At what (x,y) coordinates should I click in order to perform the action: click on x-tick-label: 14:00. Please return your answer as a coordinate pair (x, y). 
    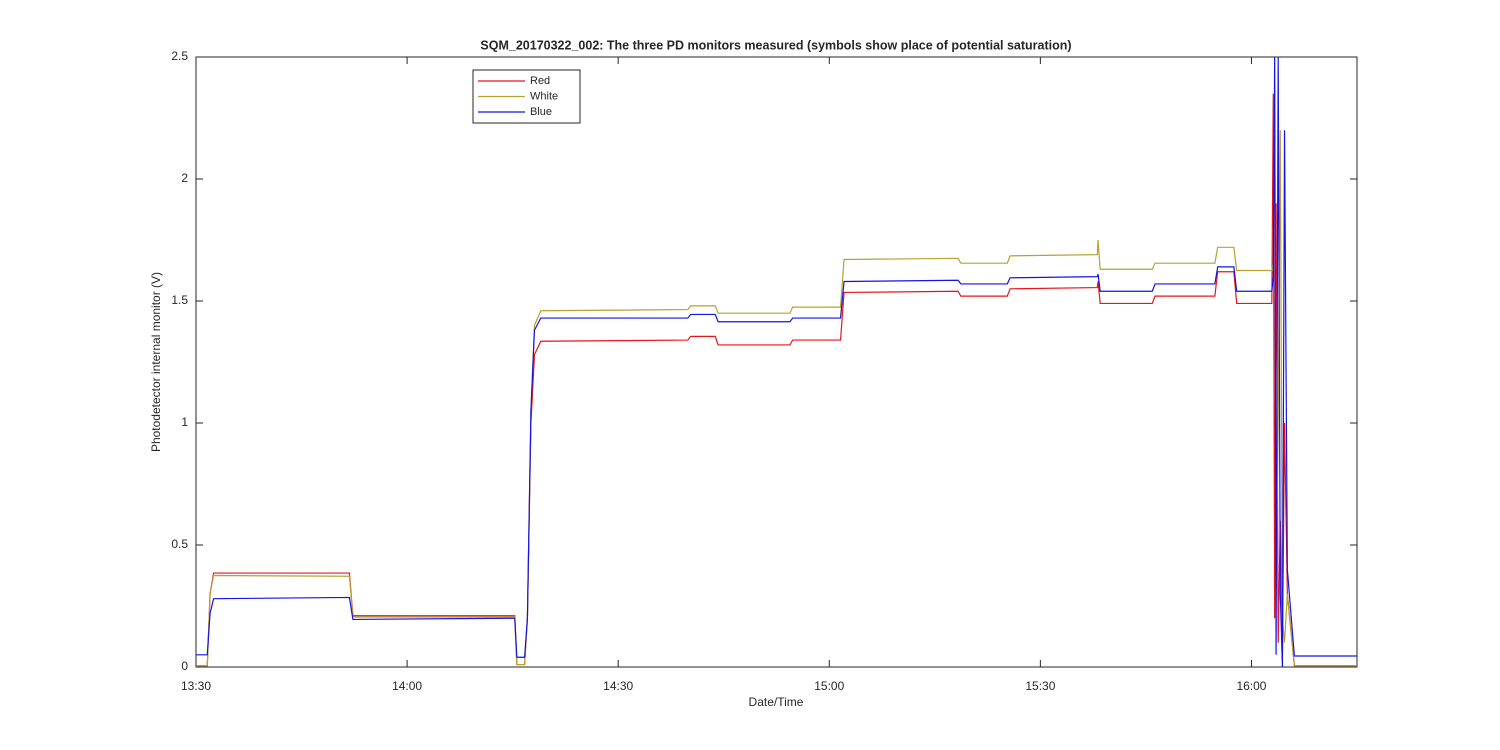
    Looking at the image, I should click on (407, 686).